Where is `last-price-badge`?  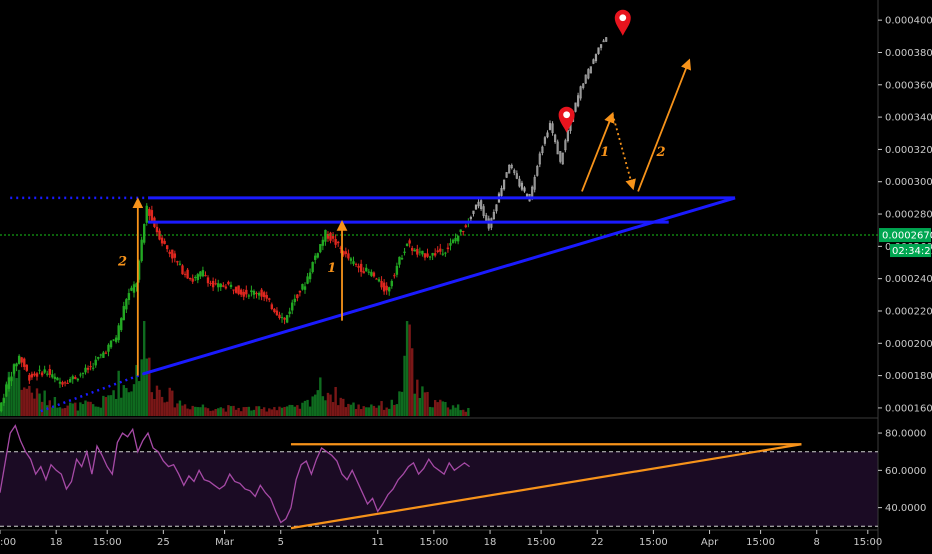 last-price-badge is located at coordinates (905, 235).